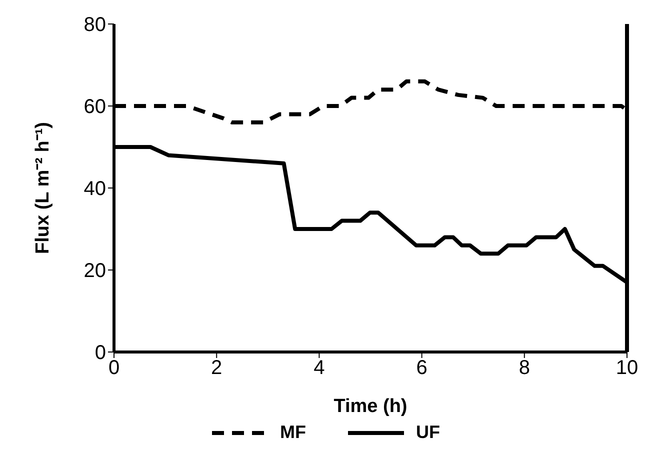  Describe the element at coordinates (293, 432) in the screenshot. I see `legend-label: MF` at that location.